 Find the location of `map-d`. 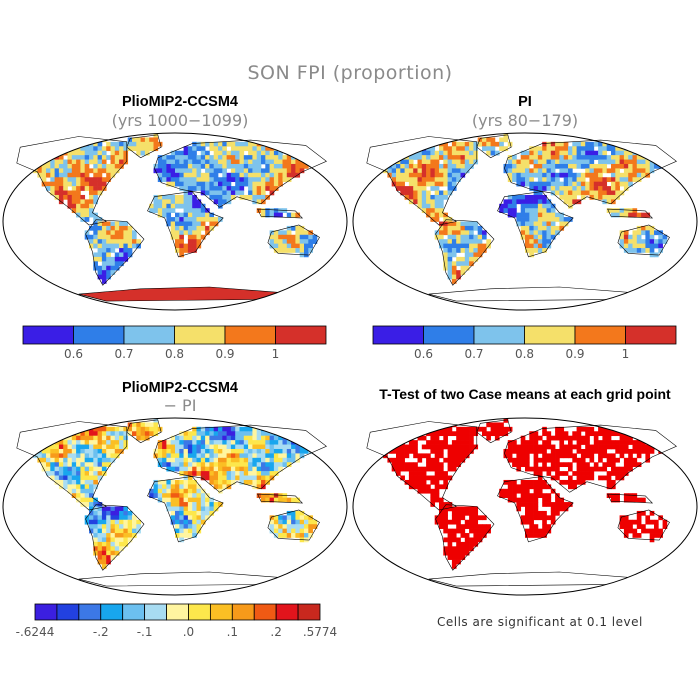

map-d is located at coordinates (525, 506).